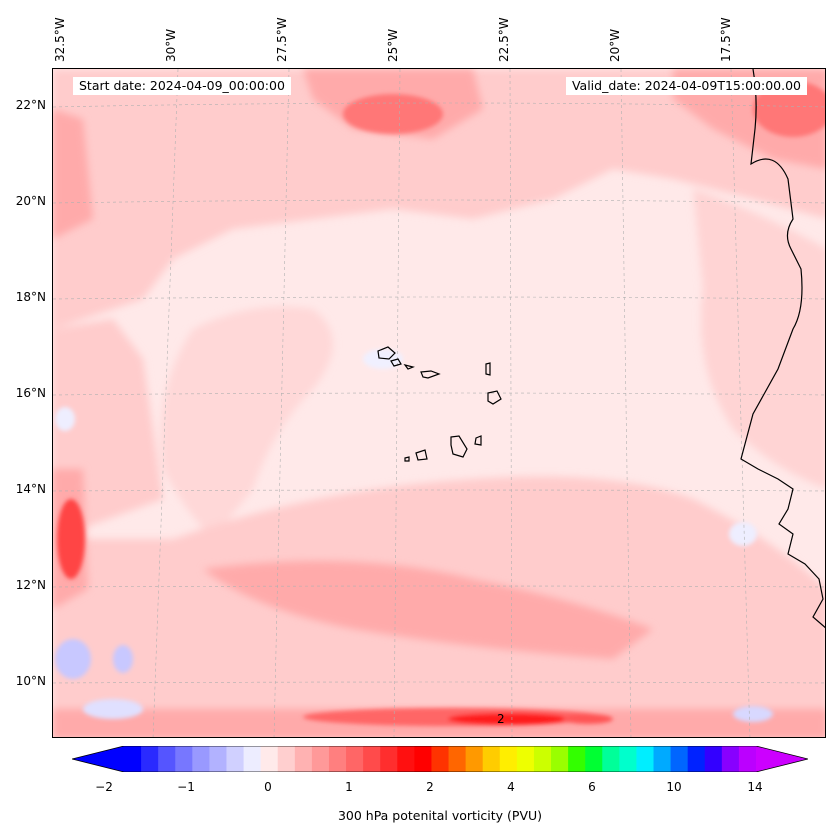 The height and width of the screenshot is (836, 837). I want to click on cape-verde-fogo, so click(421, 455).